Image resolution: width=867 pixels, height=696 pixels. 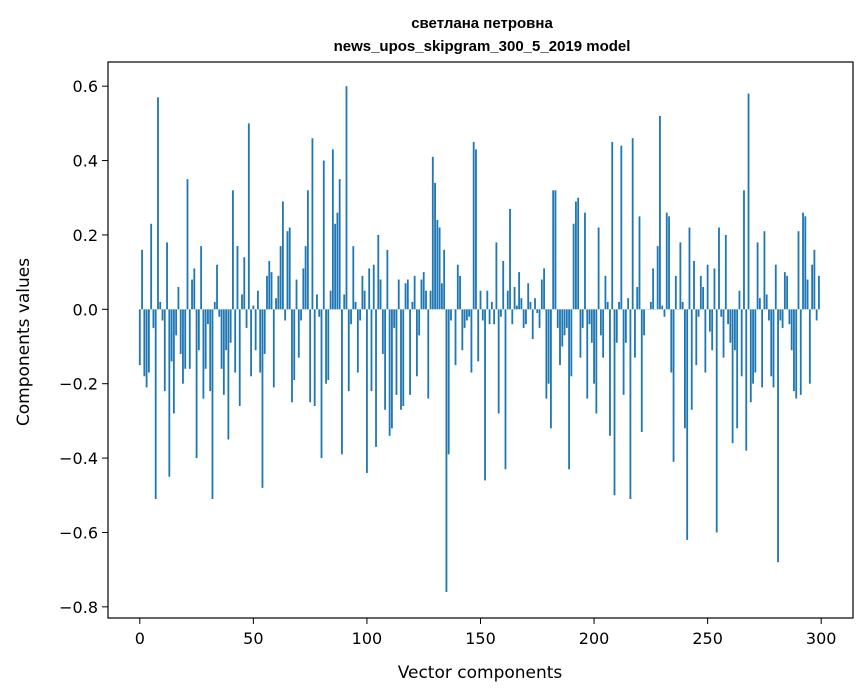 I want to click on x-tick-label: 50, so click(x=253, y=638).